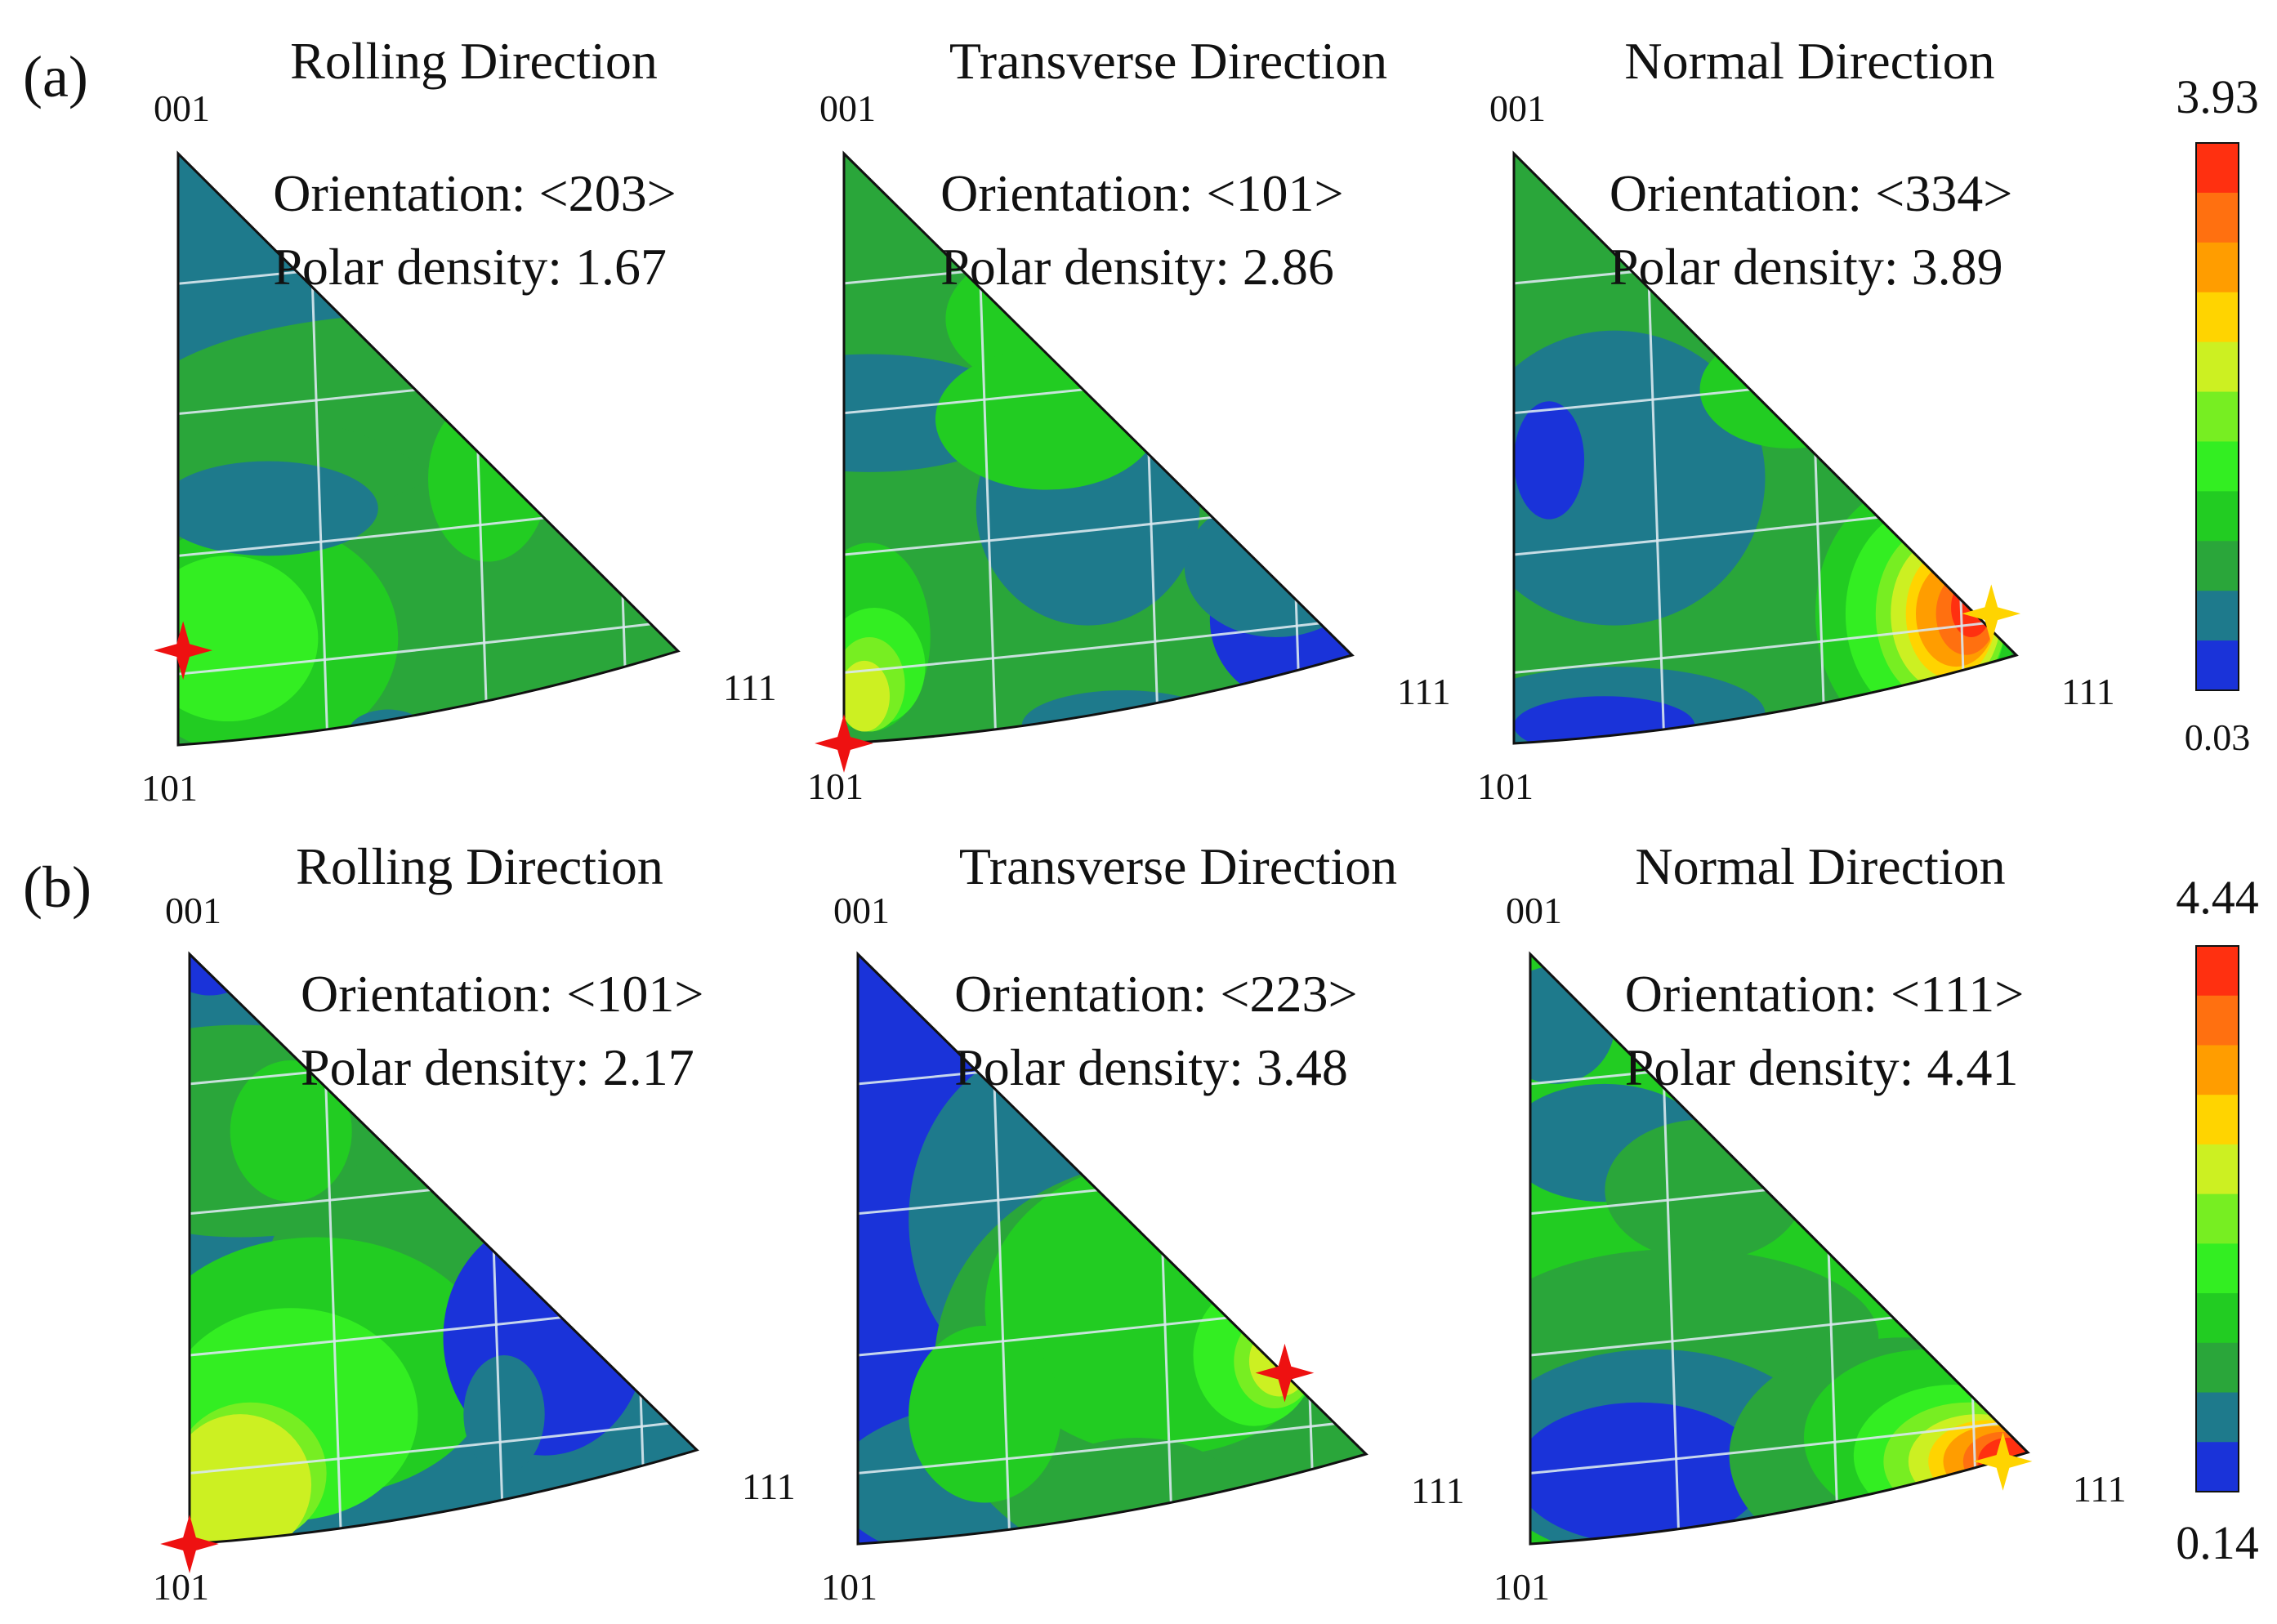  I want to click on polar-density-annotation: Polar density: 2.17, so click(497, 1067).